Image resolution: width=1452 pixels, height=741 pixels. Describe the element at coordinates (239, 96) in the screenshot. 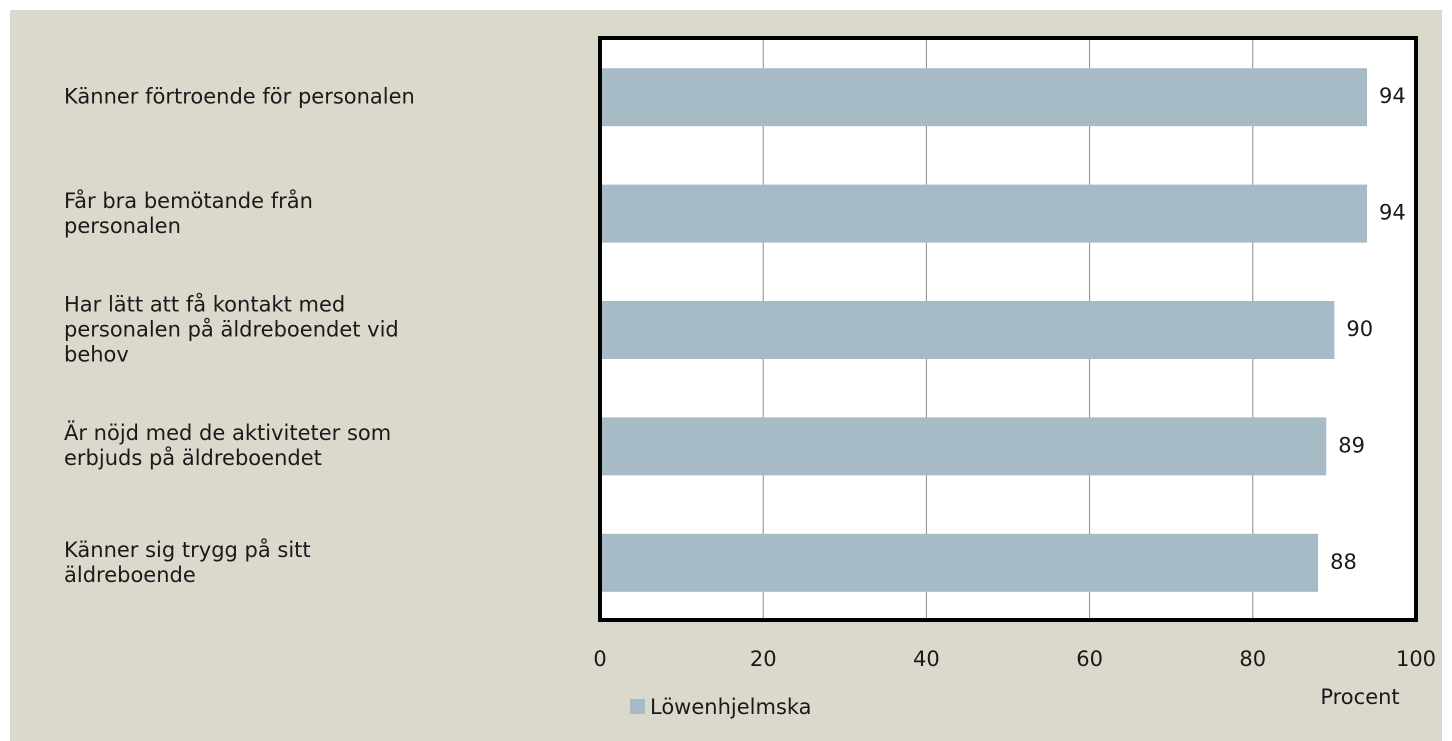

I see `y-tick-label: Känner förtroende för personalen` at that location.